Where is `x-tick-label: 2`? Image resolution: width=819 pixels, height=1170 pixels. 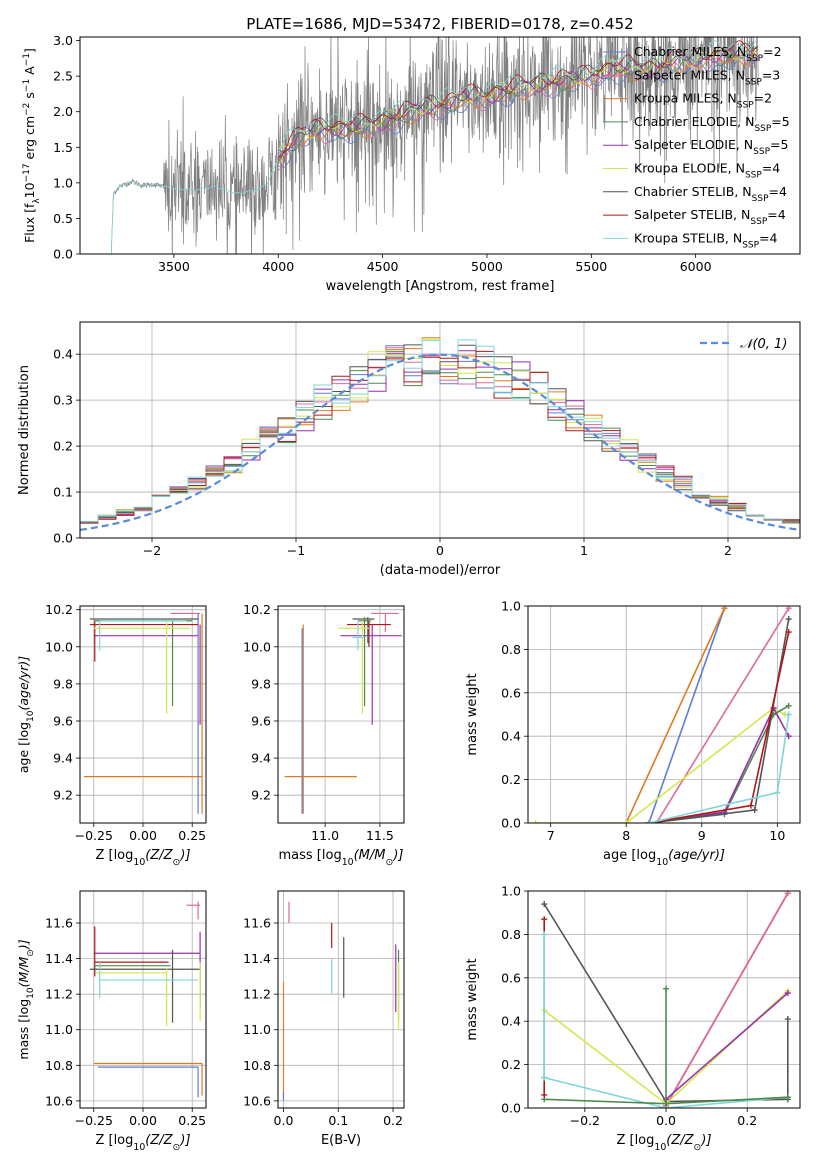
x-tick-label: 2 is located at coordinates (728, 550).